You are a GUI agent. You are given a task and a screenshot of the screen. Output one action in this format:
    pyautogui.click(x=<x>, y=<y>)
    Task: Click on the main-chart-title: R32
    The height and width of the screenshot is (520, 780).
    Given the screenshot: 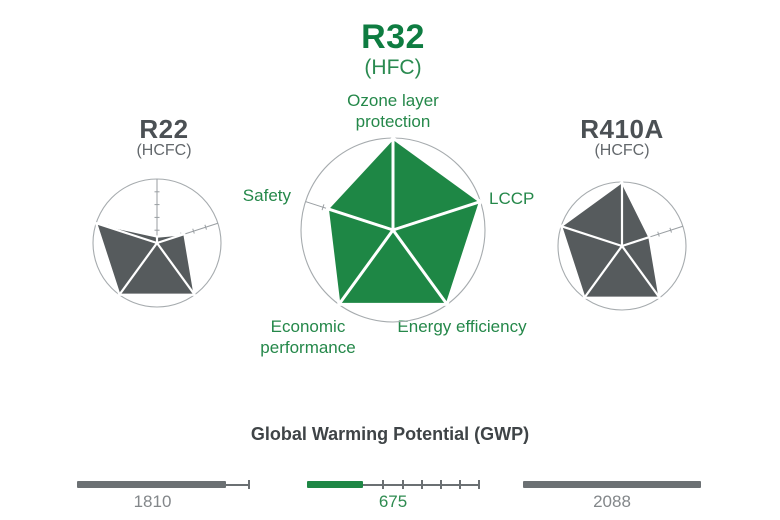 What is the action you would take?
    pyautogui.click(x=393, y=37)
    